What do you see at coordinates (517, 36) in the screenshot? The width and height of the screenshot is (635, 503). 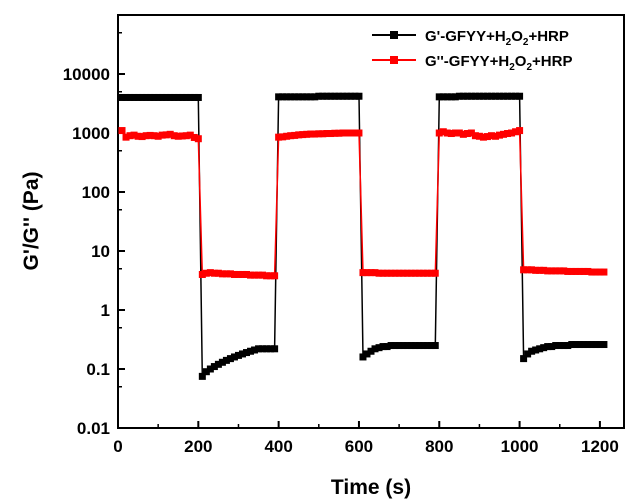 I see `legend-label-part: O` at bounding box center [517, 36].